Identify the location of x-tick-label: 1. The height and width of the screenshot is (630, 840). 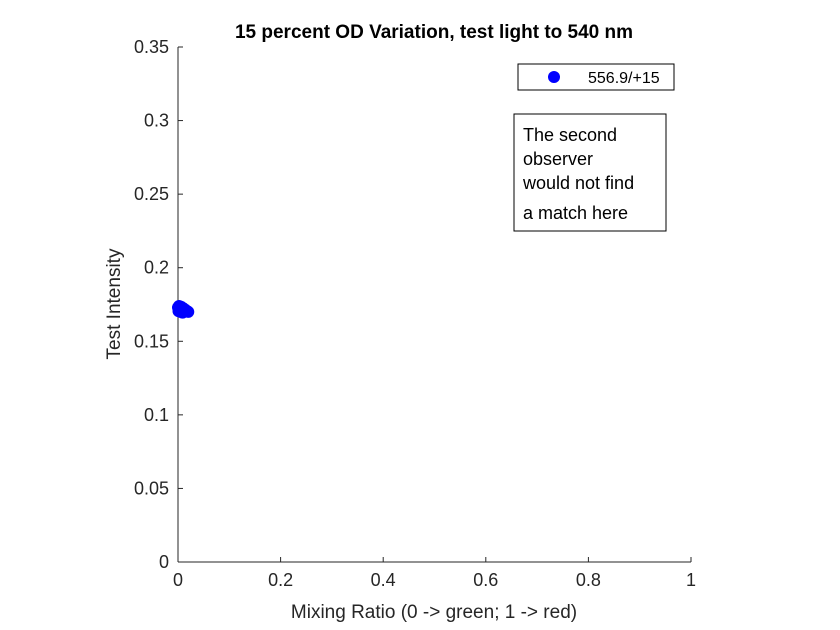
(691, 580).